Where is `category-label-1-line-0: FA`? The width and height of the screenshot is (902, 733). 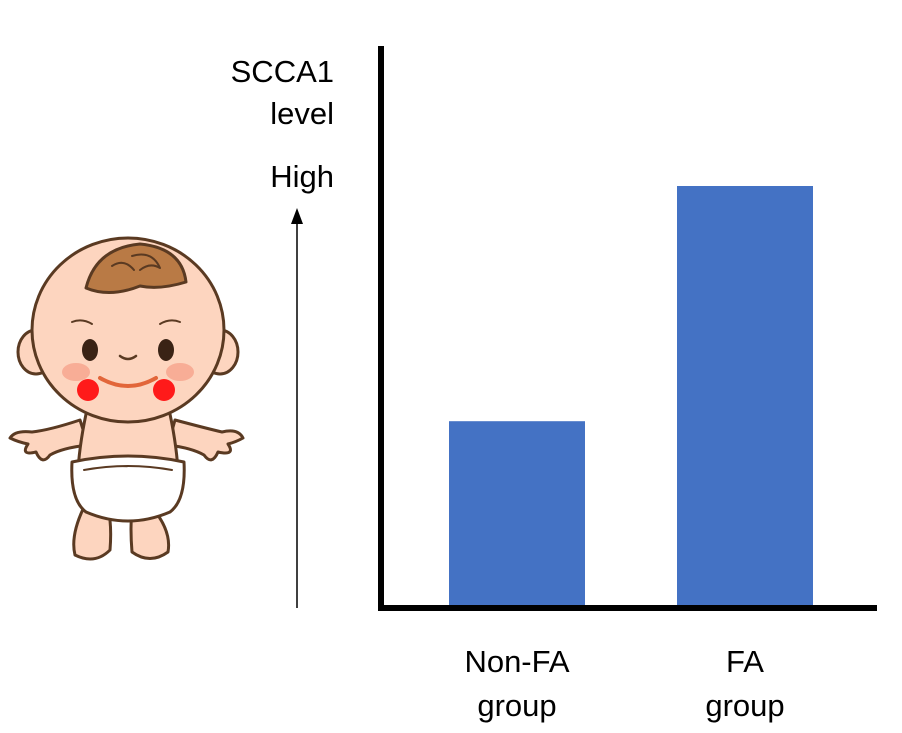
category-label-1-line-0: FA is located at coordinates (745, 661).